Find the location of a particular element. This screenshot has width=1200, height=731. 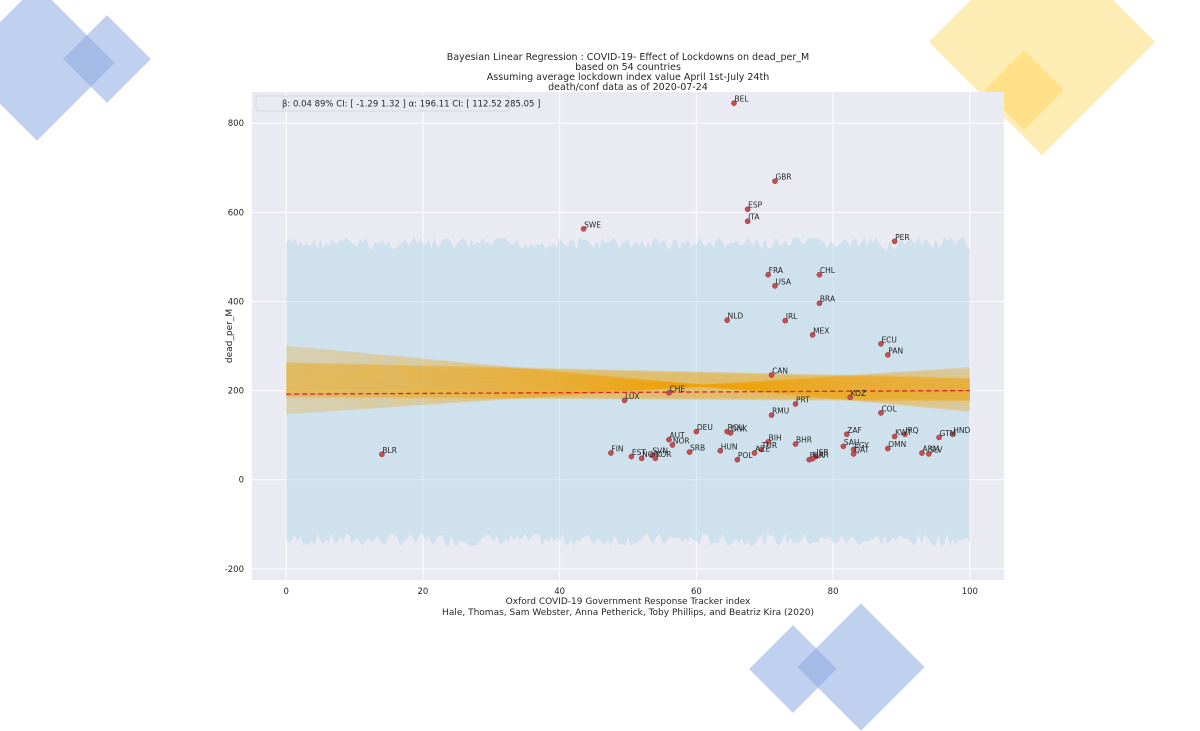

point-label: KWT is located at coordinates (903, 432).